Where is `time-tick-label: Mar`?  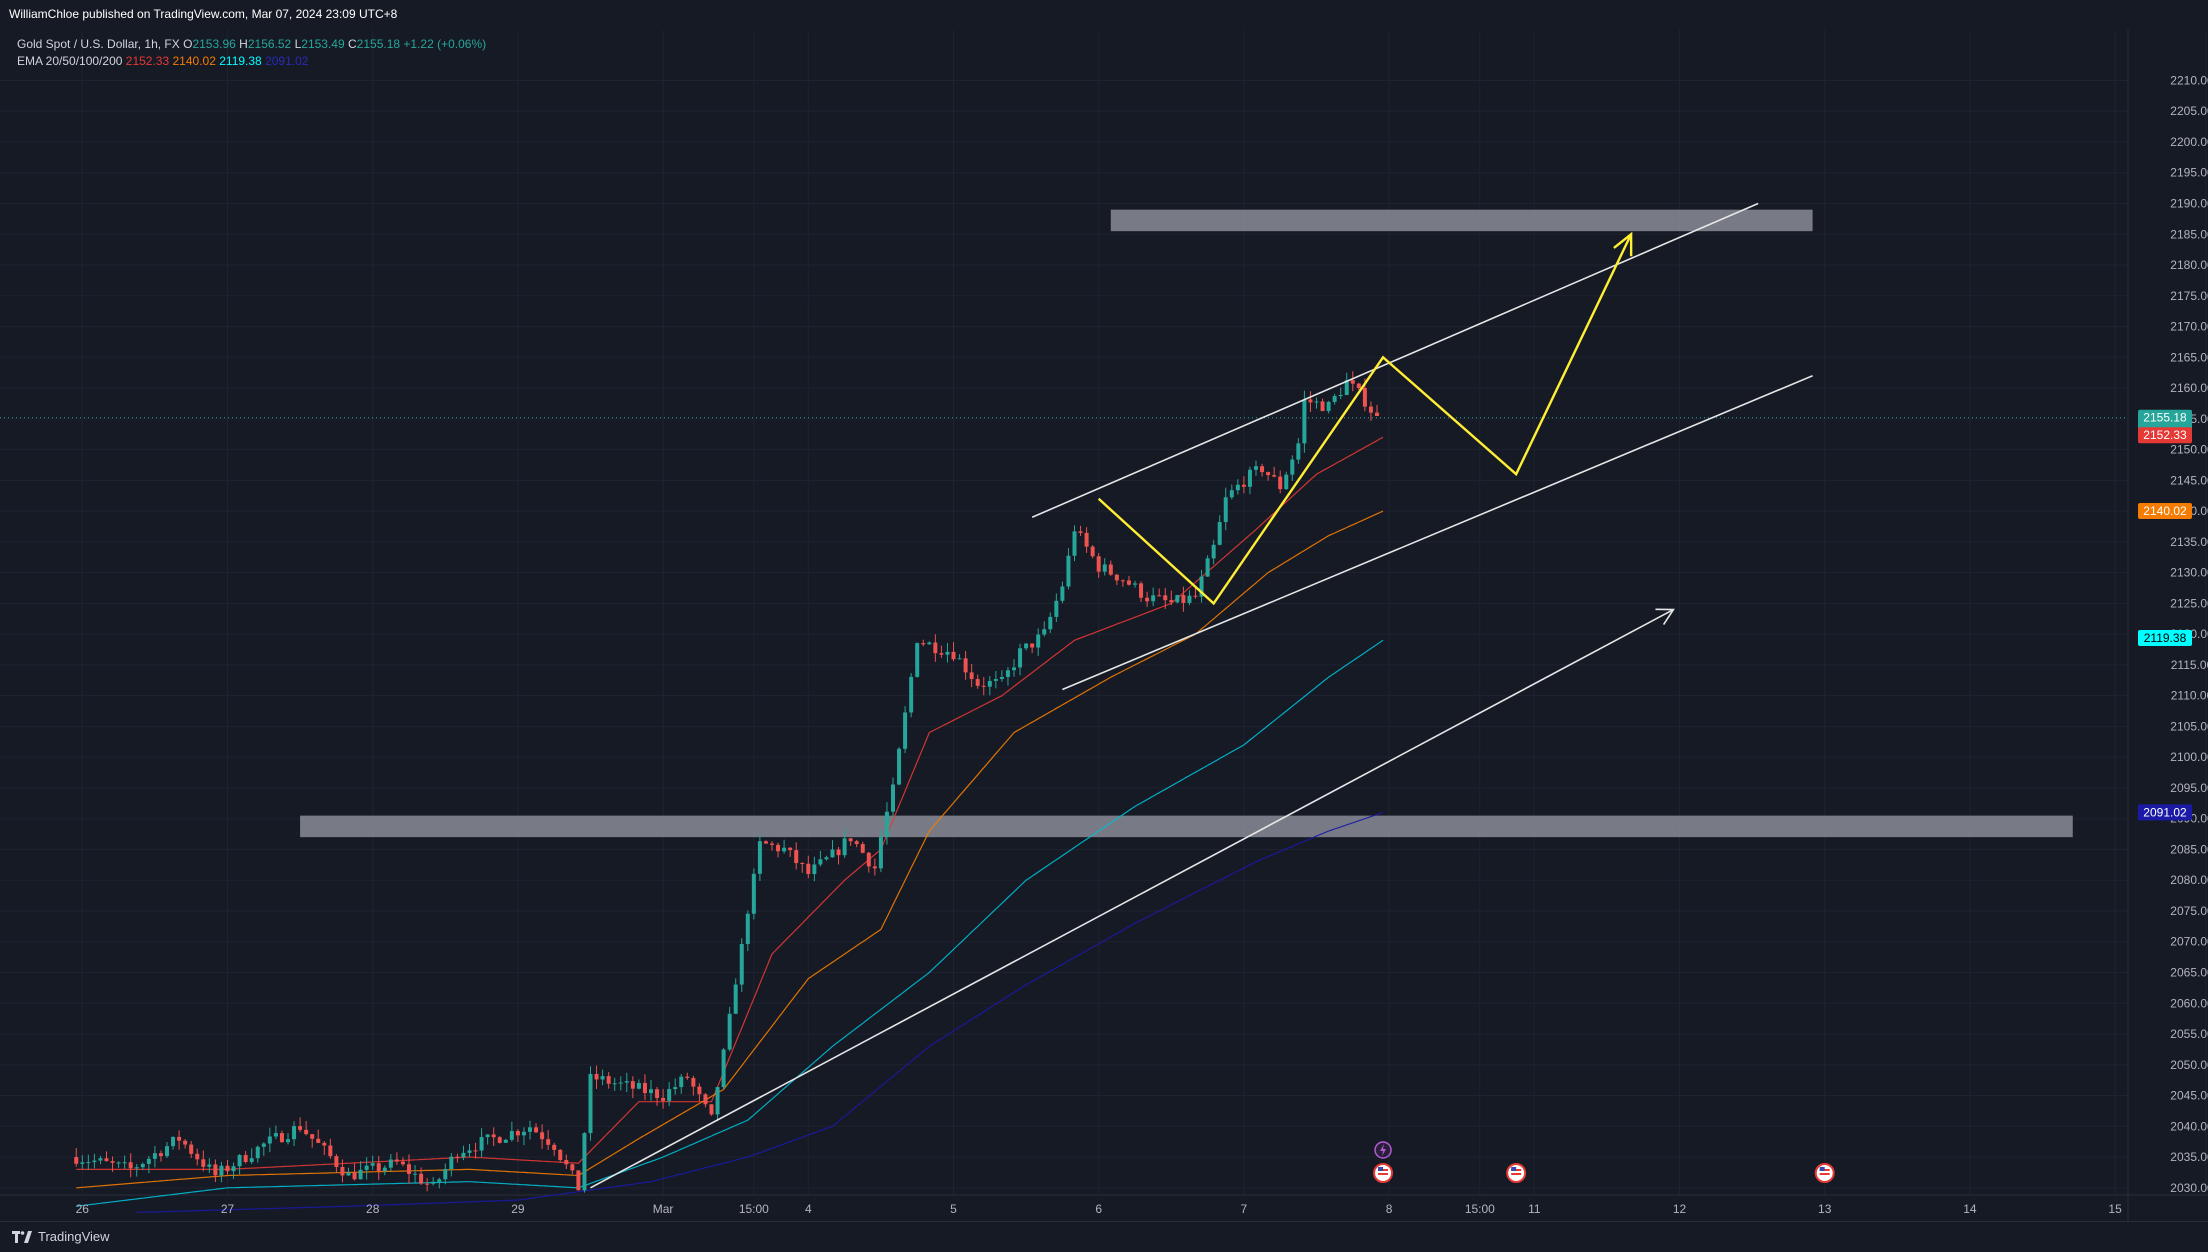 time-tick-label: Mar is located at coordinates (663, 1209).